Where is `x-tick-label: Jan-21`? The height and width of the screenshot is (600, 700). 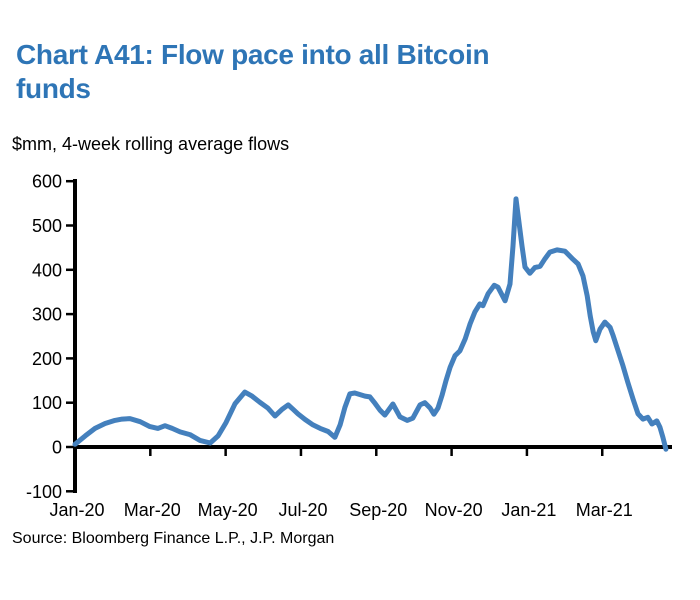
x-tick-label: Jan-21 is located at coordinates (528, 510).